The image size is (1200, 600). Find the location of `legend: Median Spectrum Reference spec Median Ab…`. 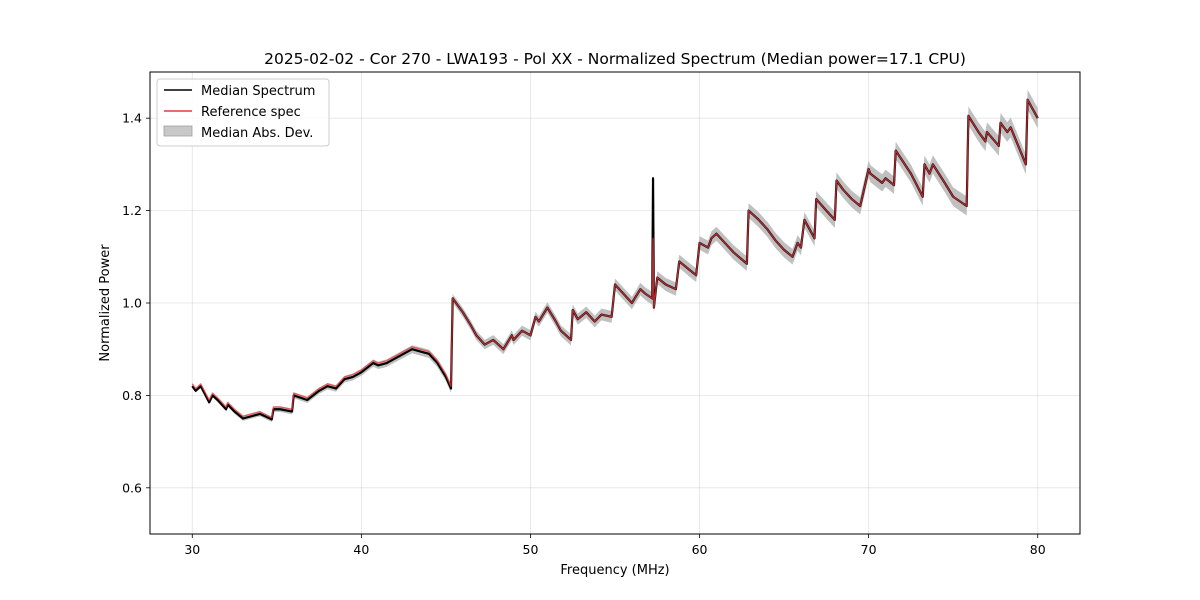

legend: Median Spectrum Reference spec Median Ab… is located at coordinates (243, 112).